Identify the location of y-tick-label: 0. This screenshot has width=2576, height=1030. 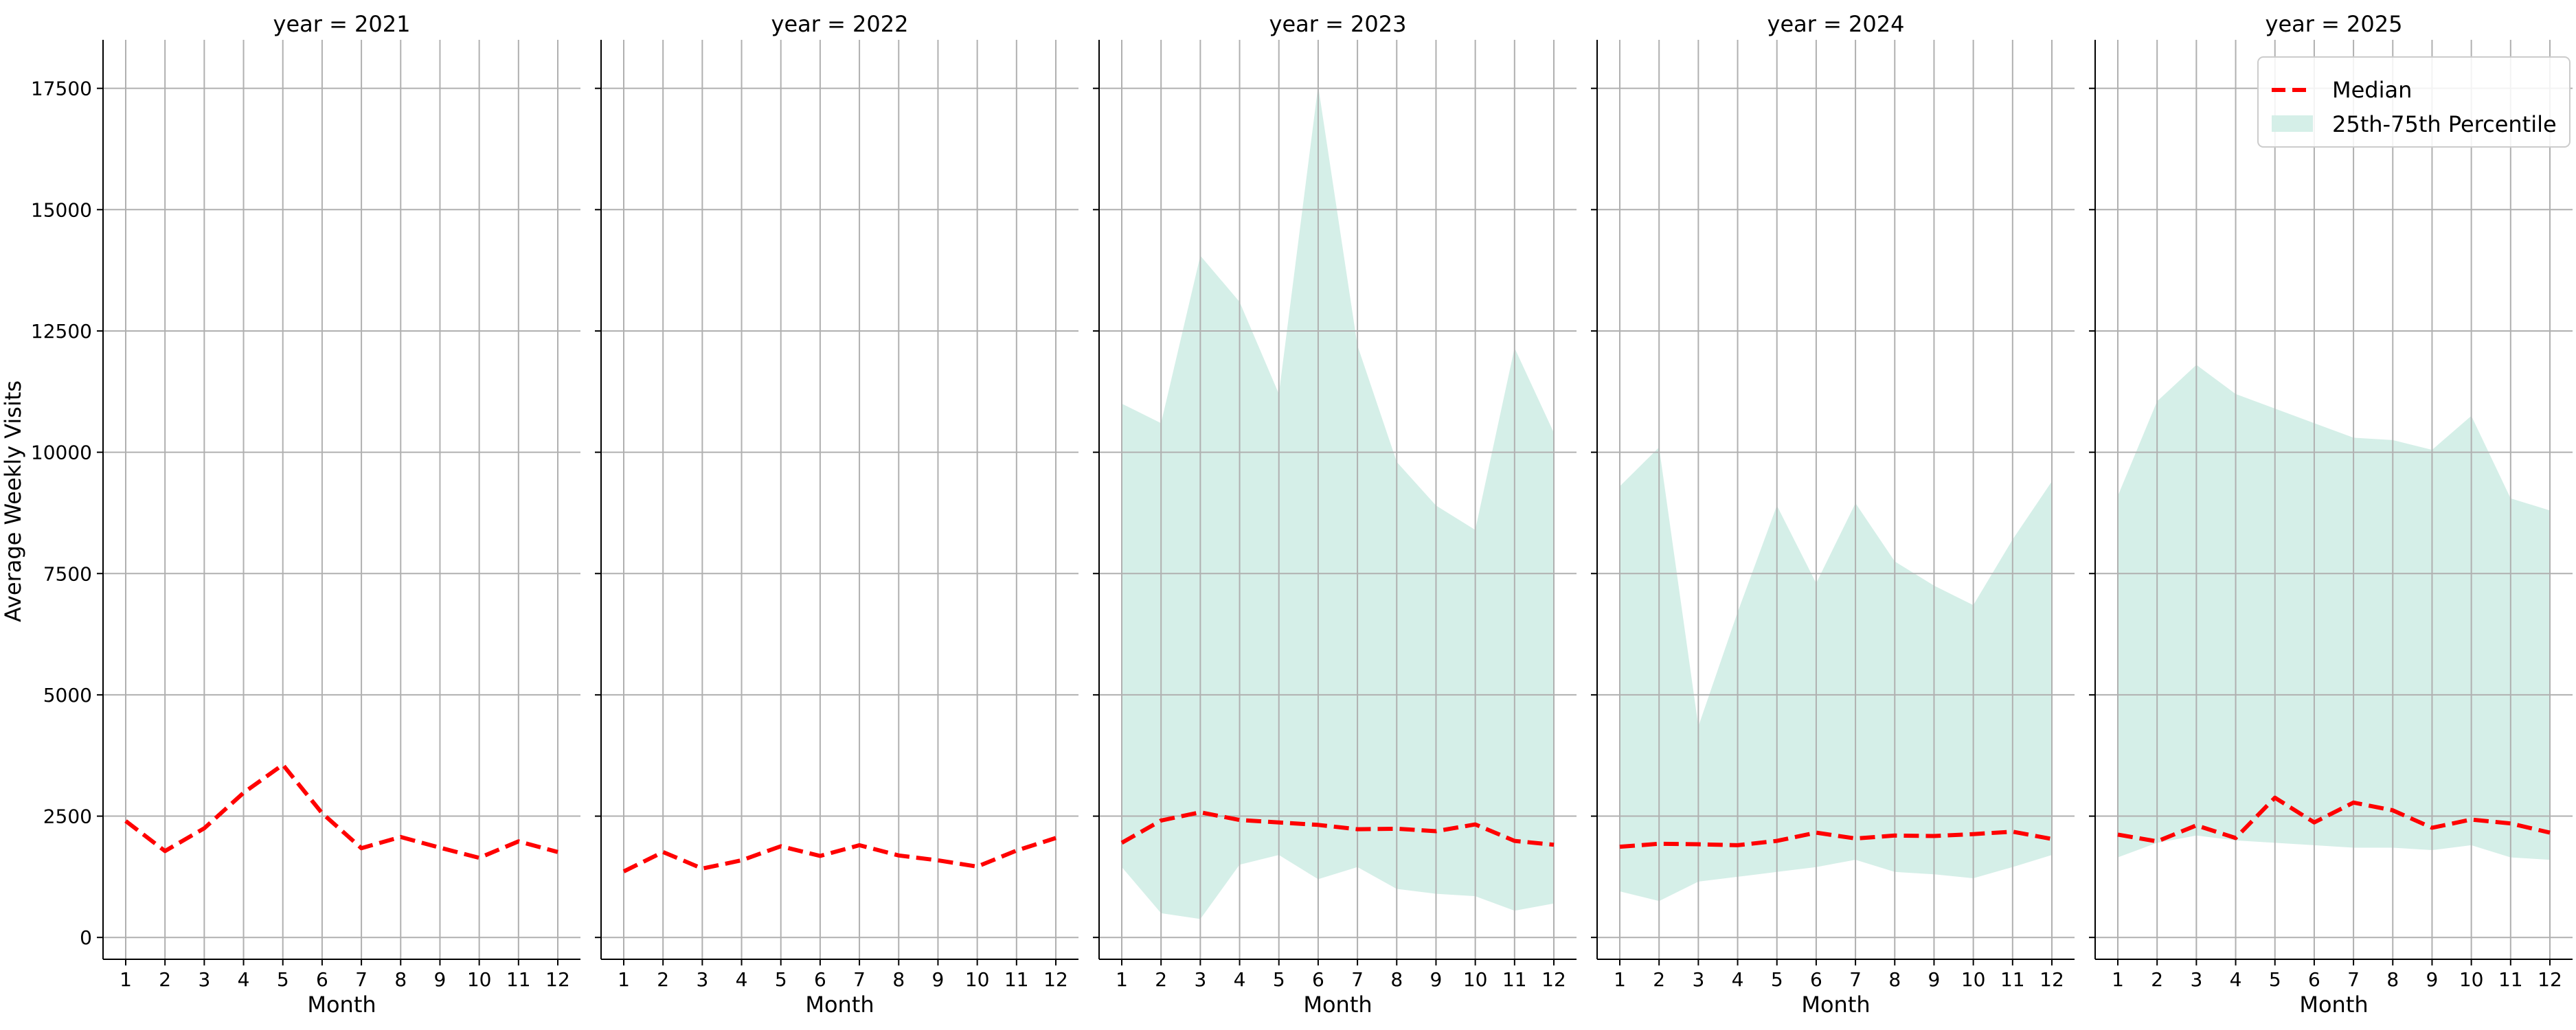
(86, 937).